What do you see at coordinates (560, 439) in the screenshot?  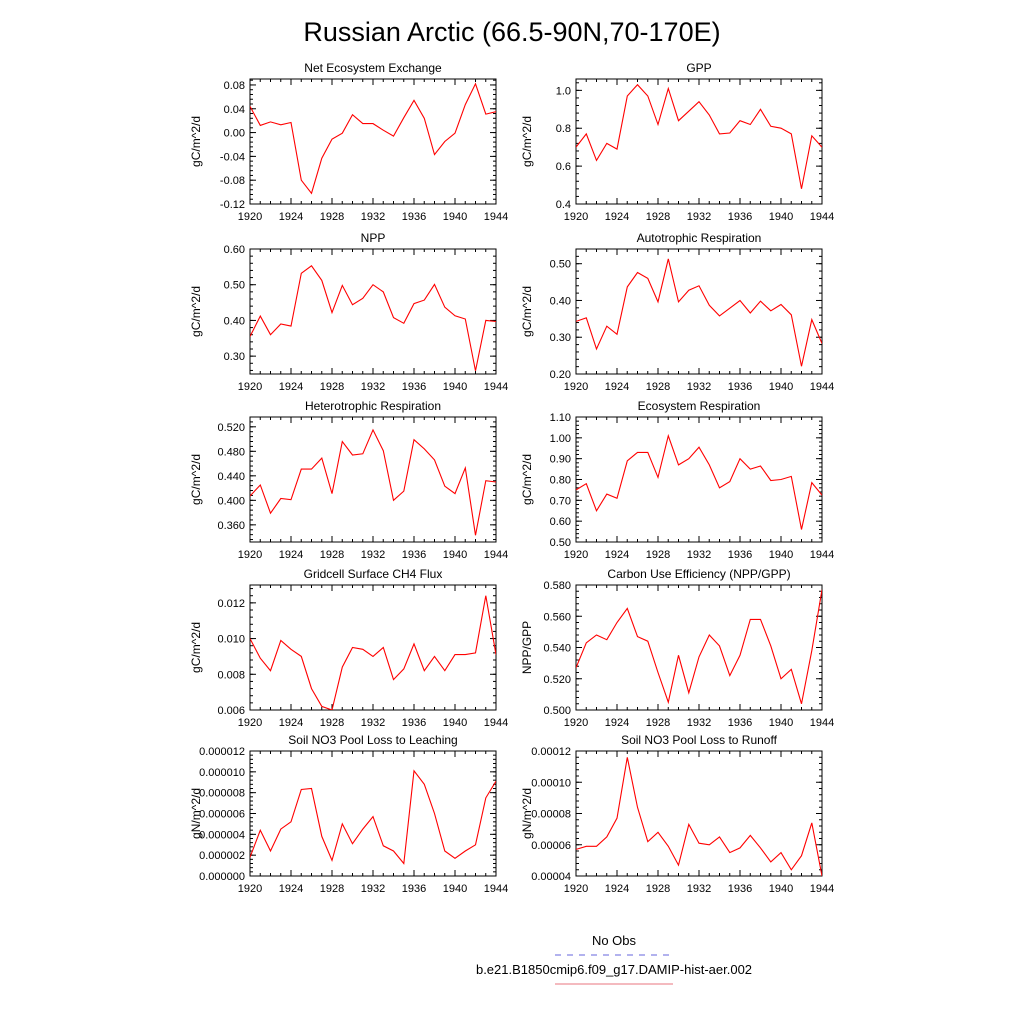 I see `y-tick-label: 1.00` at bounding box center [560, 439].